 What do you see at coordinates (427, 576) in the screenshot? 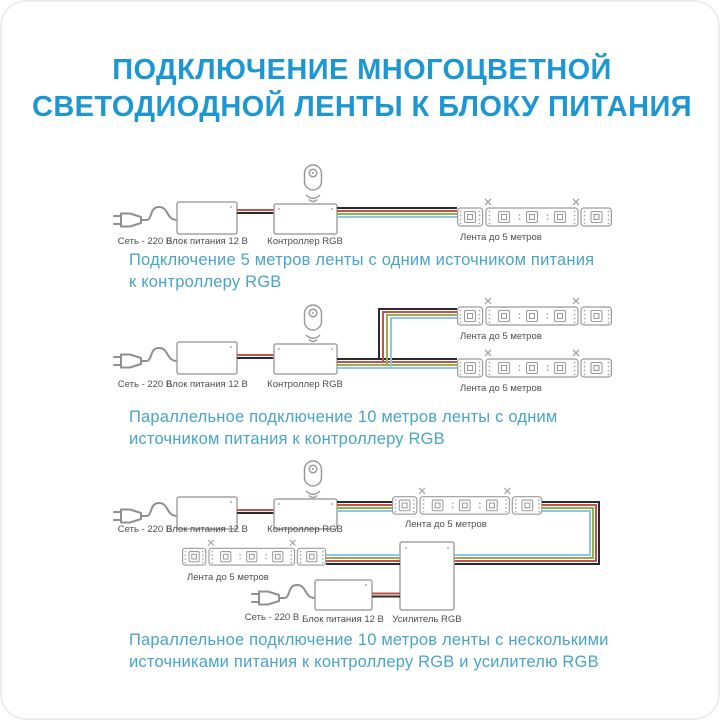
I see `amplifier-box` at bounding box center [427, 576].